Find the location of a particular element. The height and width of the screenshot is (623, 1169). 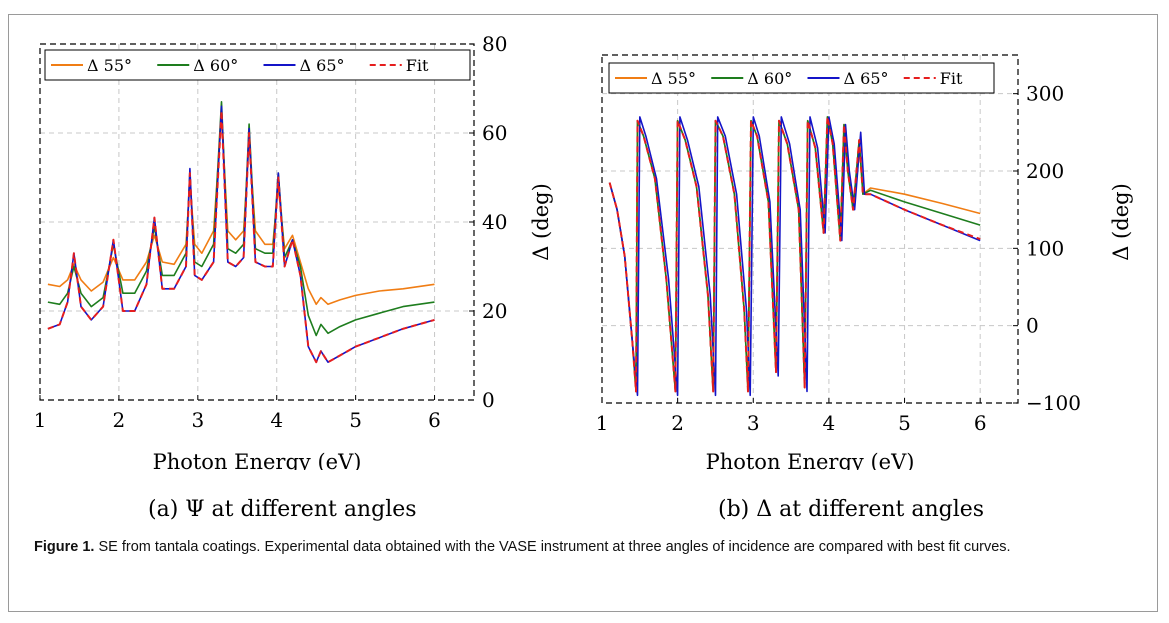

subcaption-a: (a) Ψ at different angles is located at coordinates (282, 509).